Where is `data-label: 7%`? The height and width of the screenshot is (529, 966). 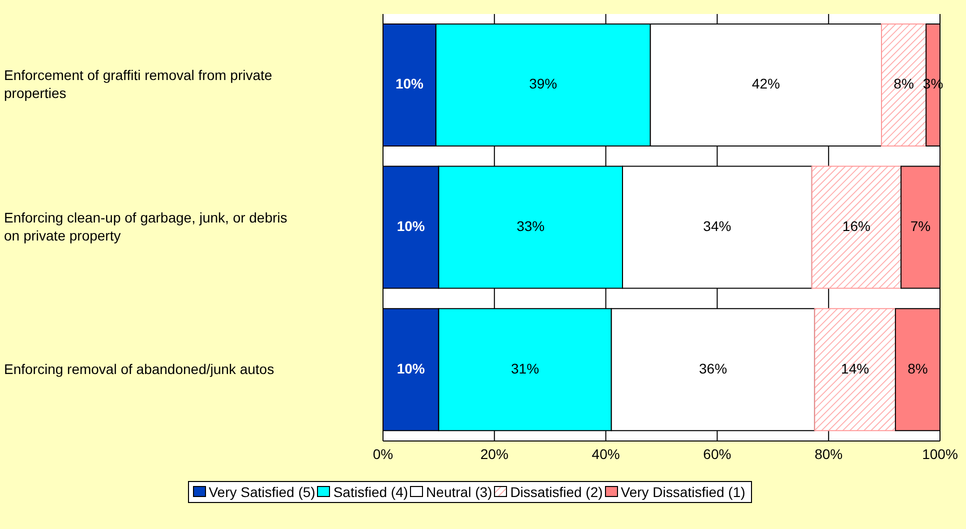 data-label: 7% is located at coordinates (920, 226).